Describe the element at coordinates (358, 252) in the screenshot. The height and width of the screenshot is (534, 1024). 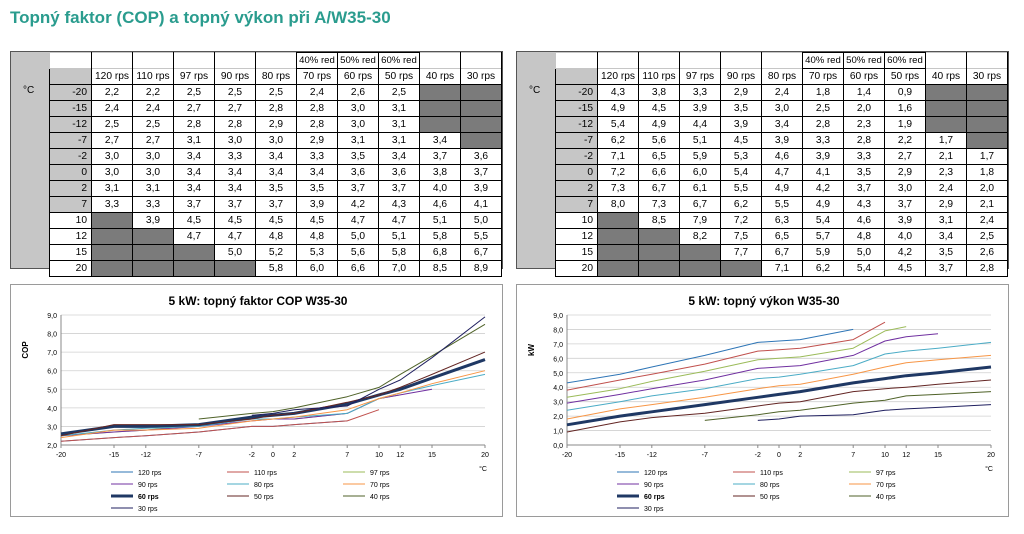
I see `value-cell: 5,6` at that location.